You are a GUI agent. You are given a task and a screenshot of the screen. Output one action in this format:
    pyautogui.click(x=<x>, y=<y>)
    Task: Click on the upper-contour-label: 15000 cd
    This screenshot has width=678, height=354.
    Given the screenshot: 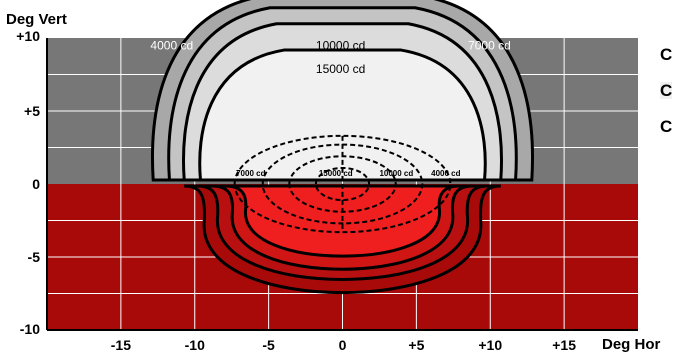 What is the action you would take?
    pyautogui.click(x=340, y=69)
    